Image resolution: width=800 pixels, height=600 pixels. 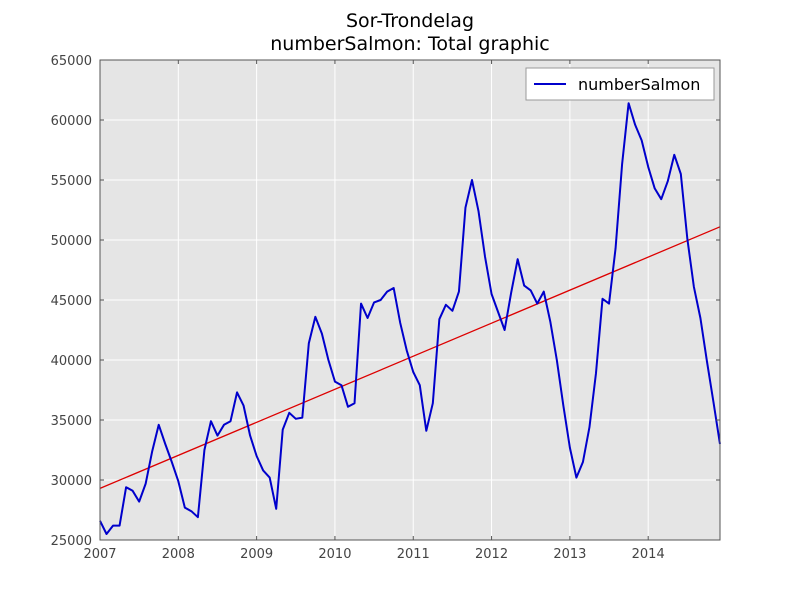 I want to click on x-tick-label: 2010, so click(x=334, y=554).